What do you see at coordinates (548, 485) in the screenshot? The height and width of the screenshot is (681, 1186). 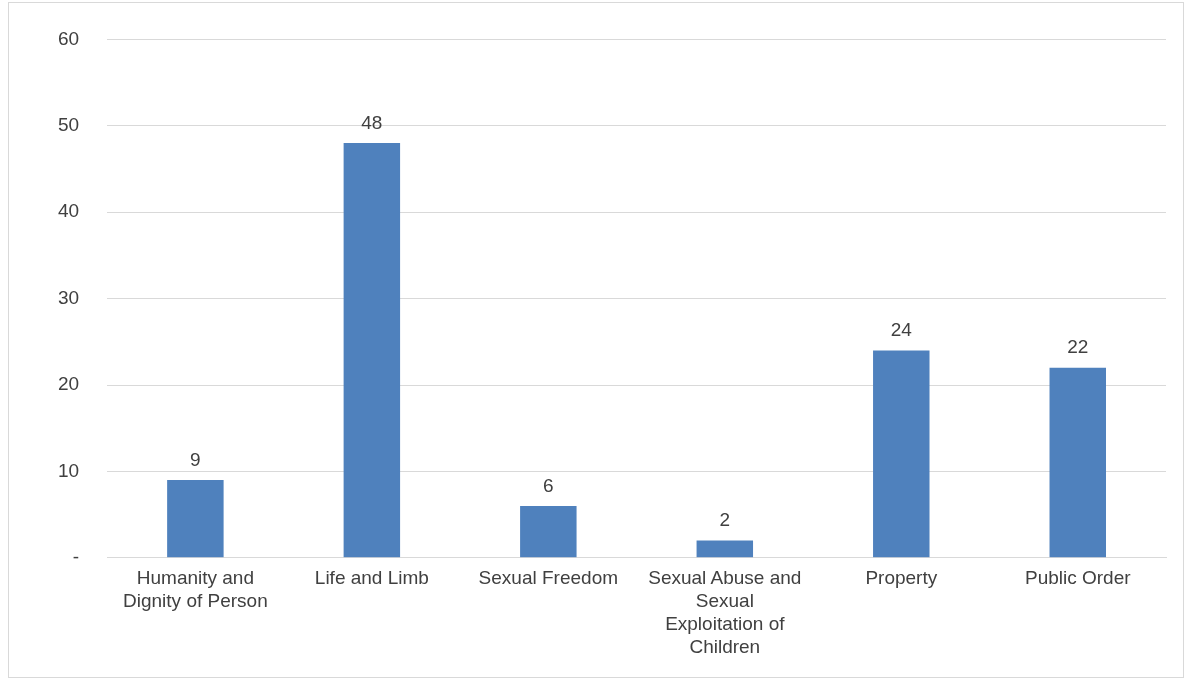 I see `data-label: 6` at bounding box center [548, 485].